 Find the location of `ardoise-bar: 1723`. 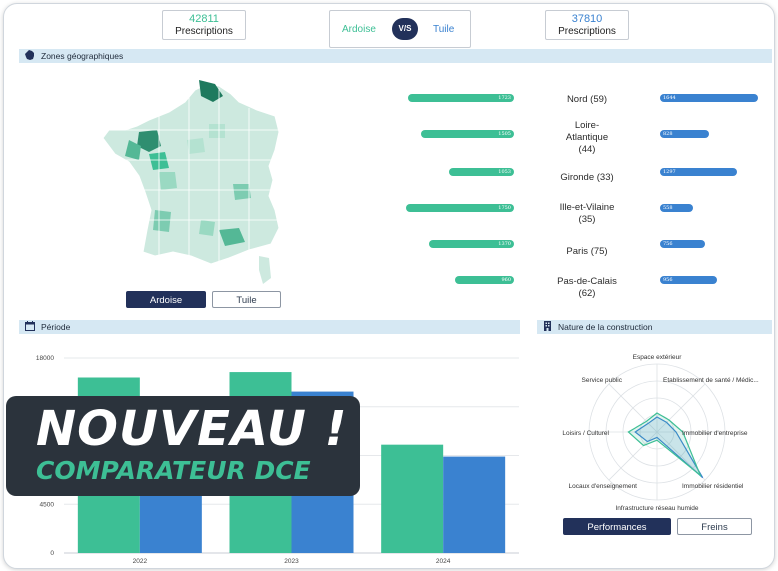

ardoise-bar: 1723 is located at coordinates (461, 98).